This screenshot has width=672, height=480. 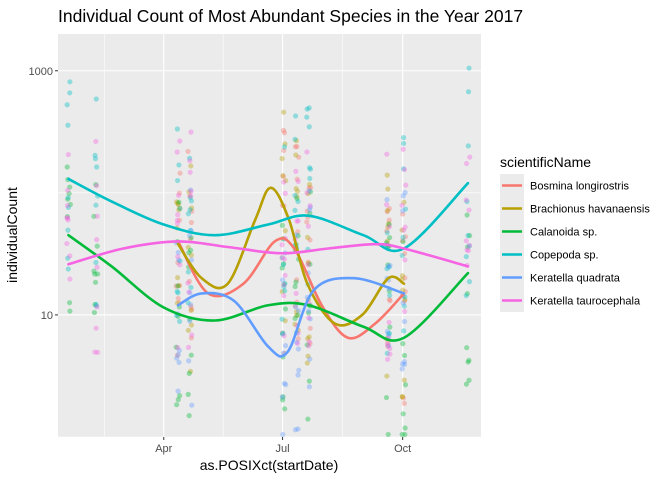 What do you see at coordinates (12, 235) in the screenshot?
I see `y-axis-title: individualCount` at bounding box center [12, 235].